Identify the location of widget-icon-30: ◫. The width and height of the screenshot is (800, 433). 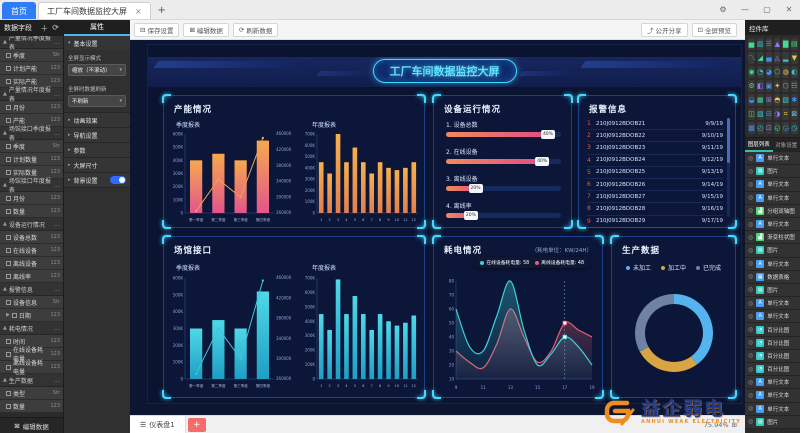
(751, 114).